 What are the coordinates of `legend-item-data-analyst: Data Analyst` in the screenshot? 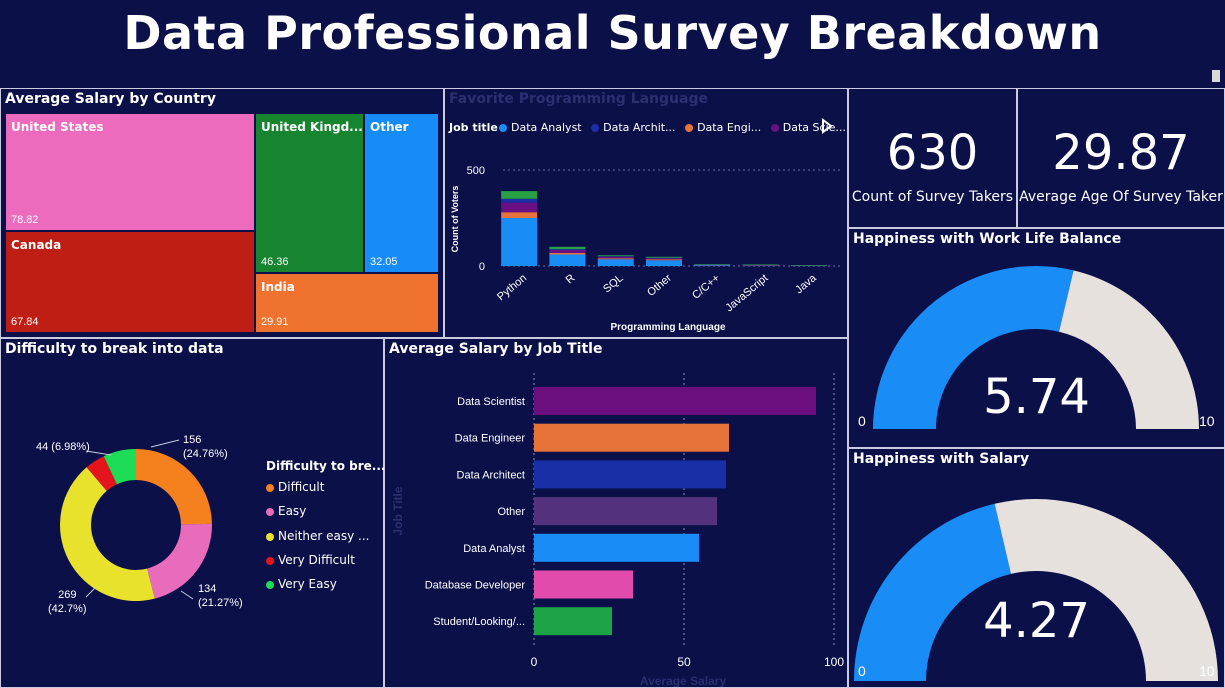 It's located at (540, 127).